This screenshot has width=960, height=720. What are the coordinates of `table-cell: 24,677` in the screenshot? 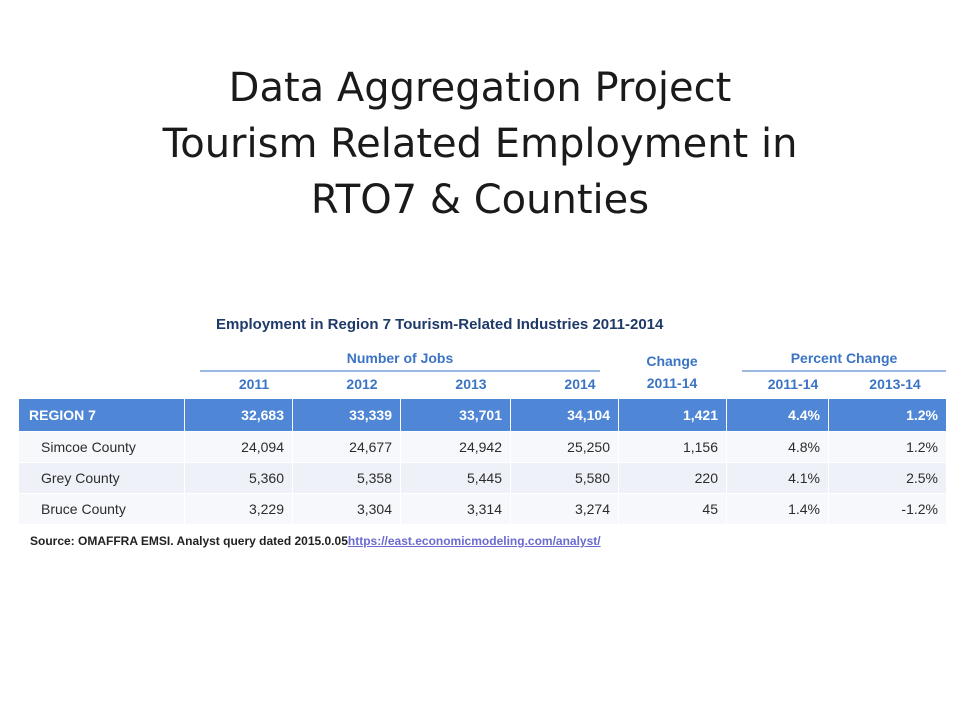 It's located at (346, 447).